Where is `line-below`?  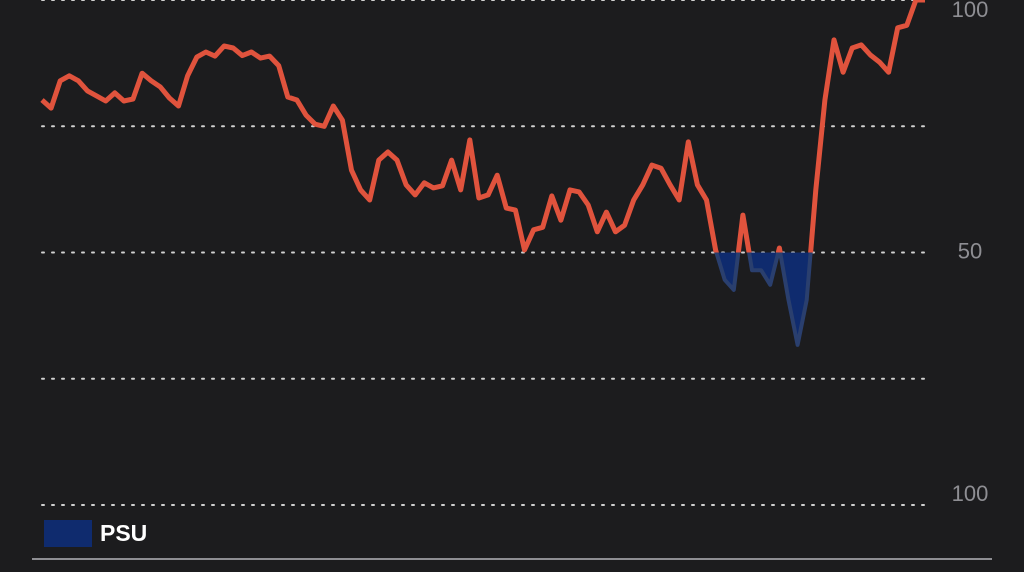 line-below is located at coordinates (763, 299).